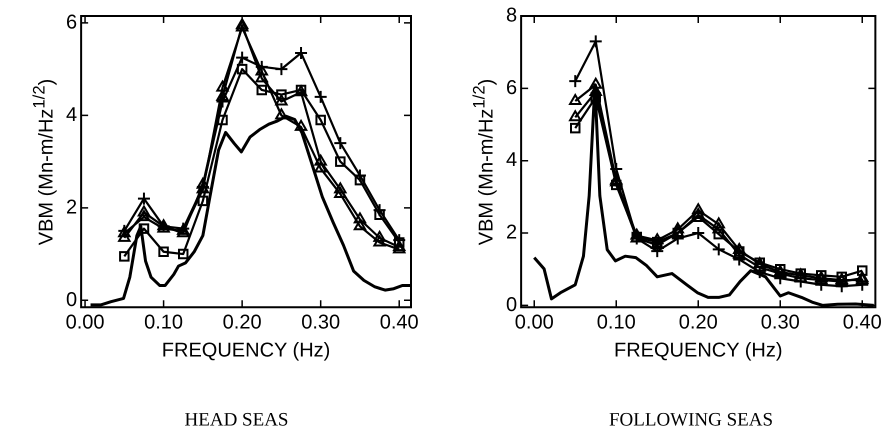  What do you see at coordinates (691, 420) in the screenshot?
I see `text: FOLLOWING SEAS` at bounding box center [691, 420].